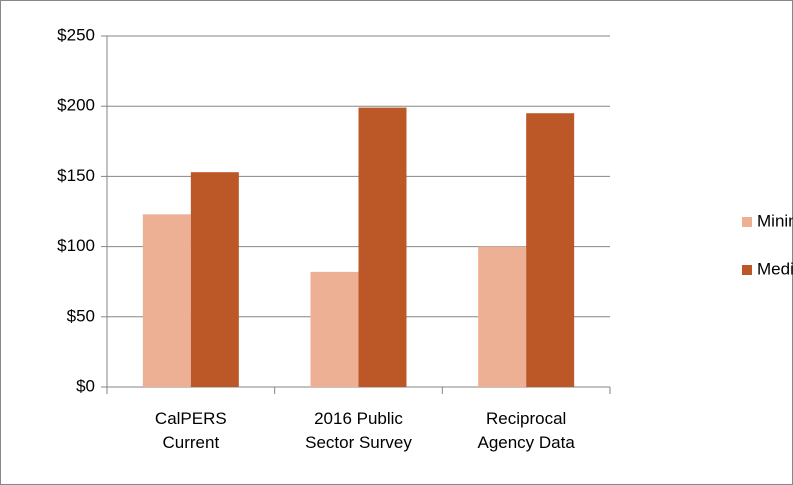 The image size is (793, 485). Describe the element at coordinates (76, 175) in the screenshot. I see `y-tick-label: $150` at that location.